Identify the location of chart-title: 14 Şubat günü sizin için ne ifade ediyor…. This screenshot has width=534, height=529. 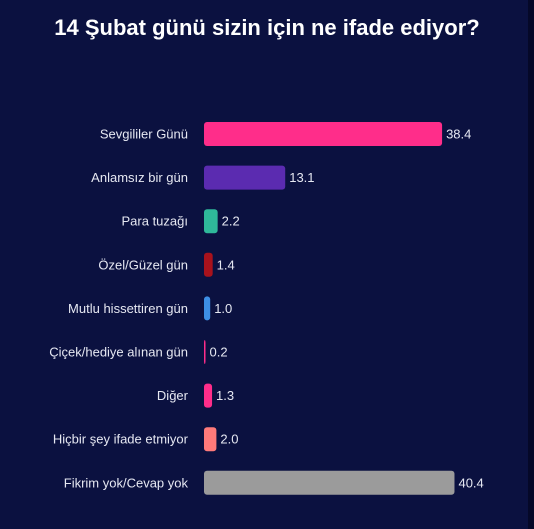
(267, 27).